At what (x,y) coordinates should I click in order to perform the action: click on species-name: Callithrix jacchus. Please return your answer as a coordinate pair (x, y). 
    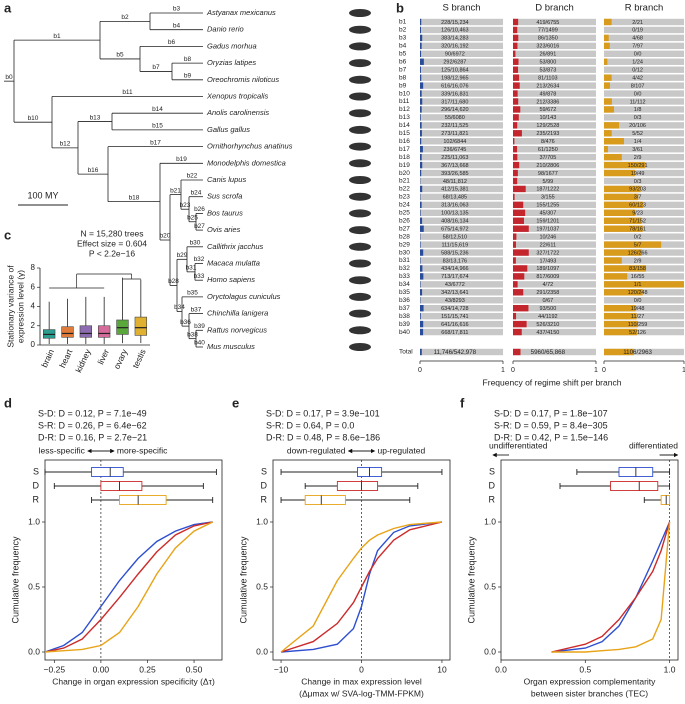
    Looking at the image, I should click on (235, 246).